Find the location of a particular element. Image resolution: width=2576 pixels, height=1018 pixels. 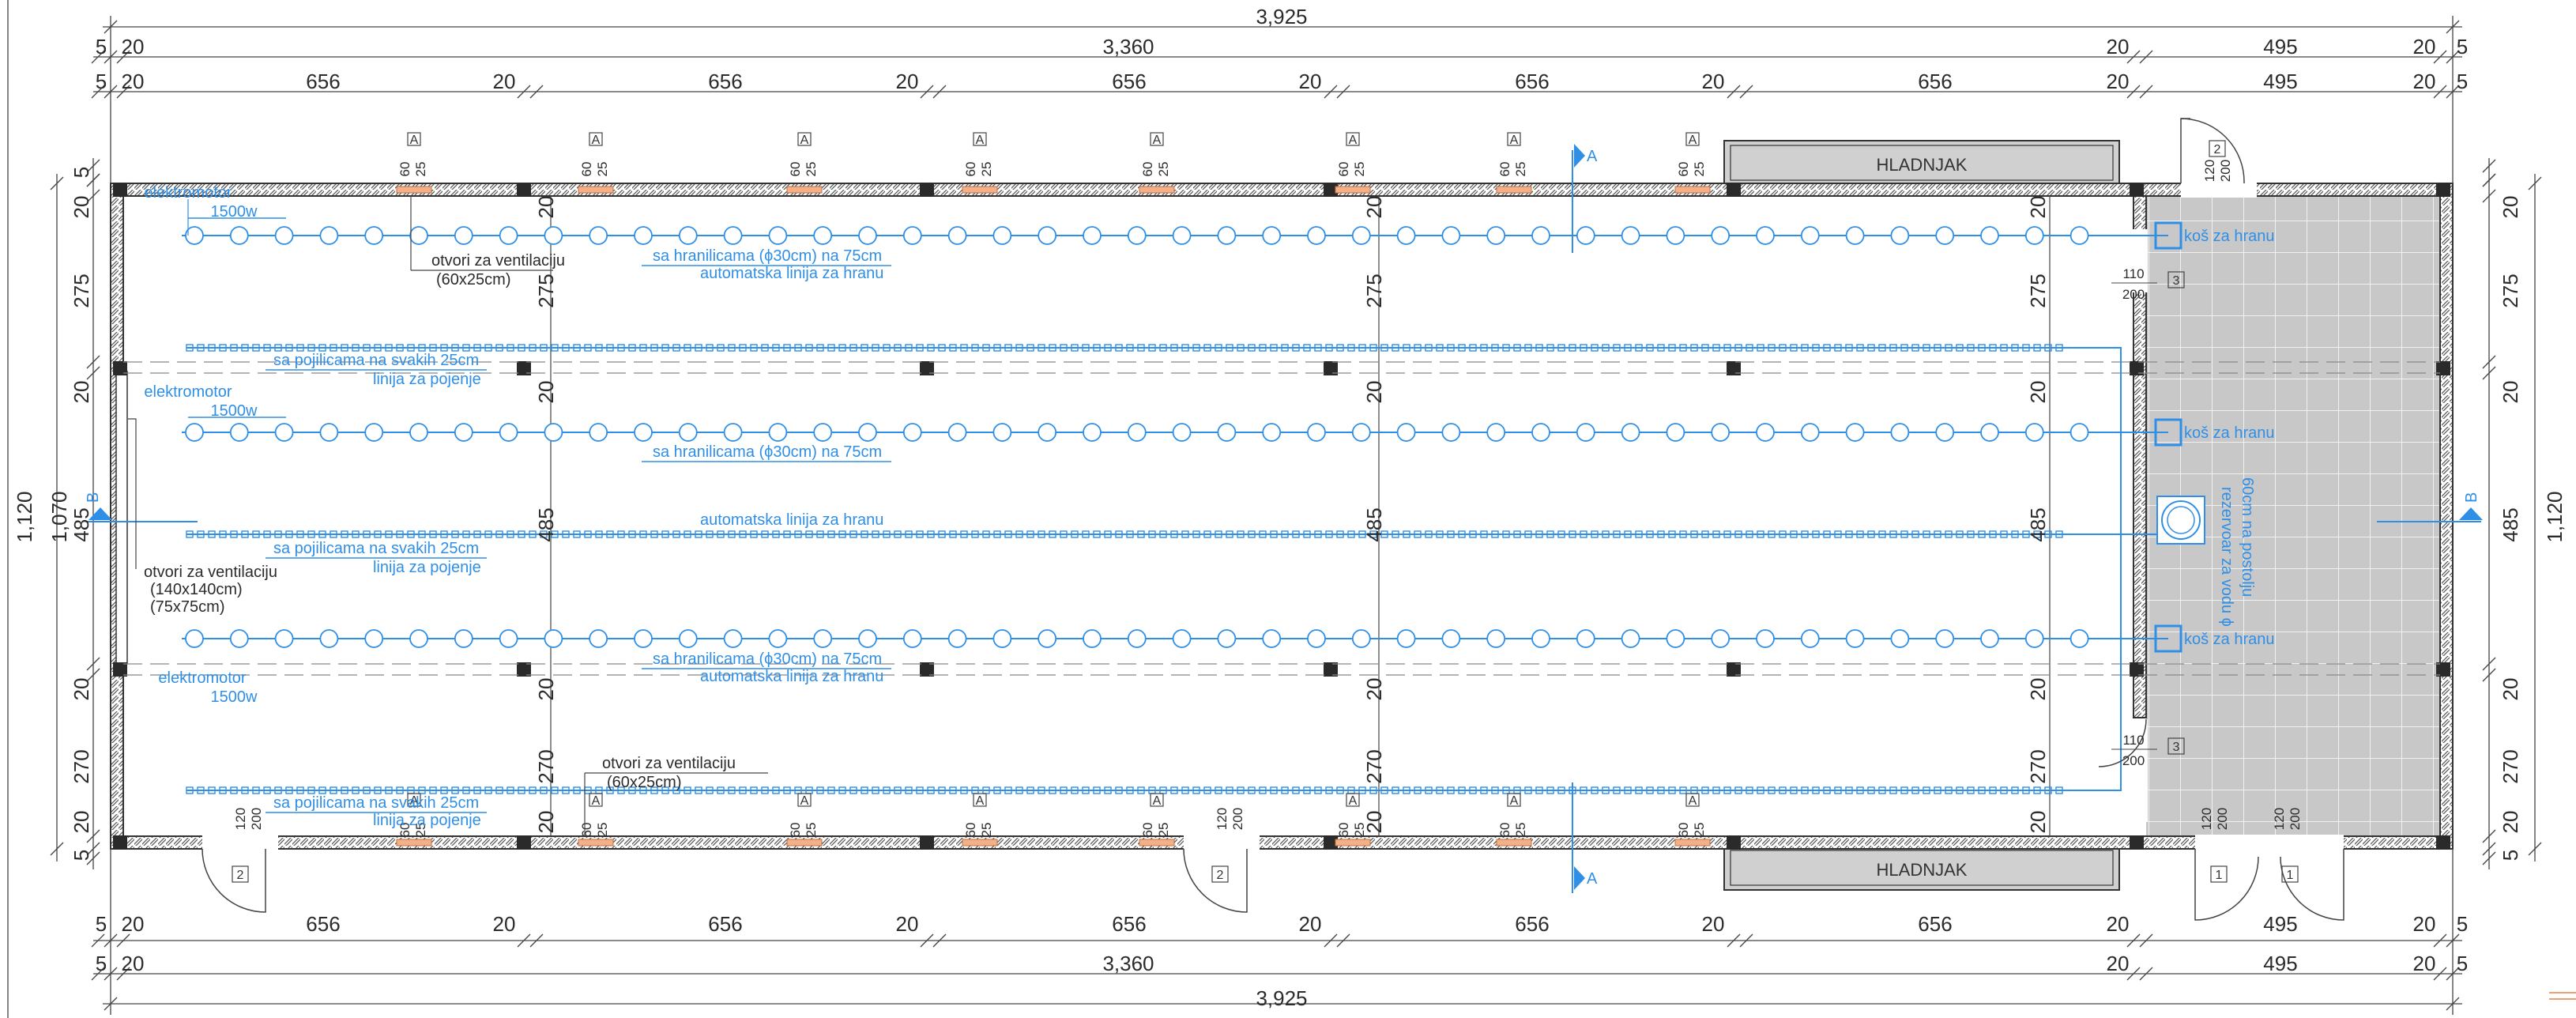

grid-dimension: 20 is located at coordinates (2038, 393).